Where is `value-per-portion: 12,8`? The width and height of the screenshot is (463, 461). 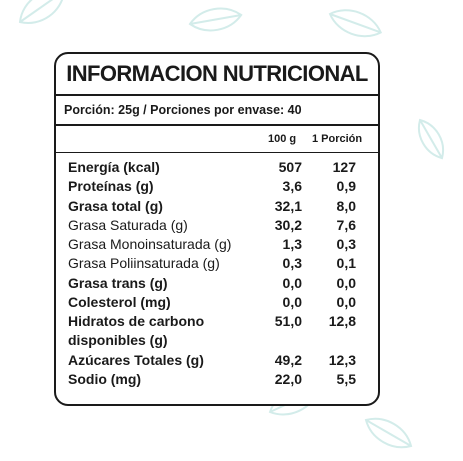
value-per-portion: 12,8 is located at coordinates (342, 321).